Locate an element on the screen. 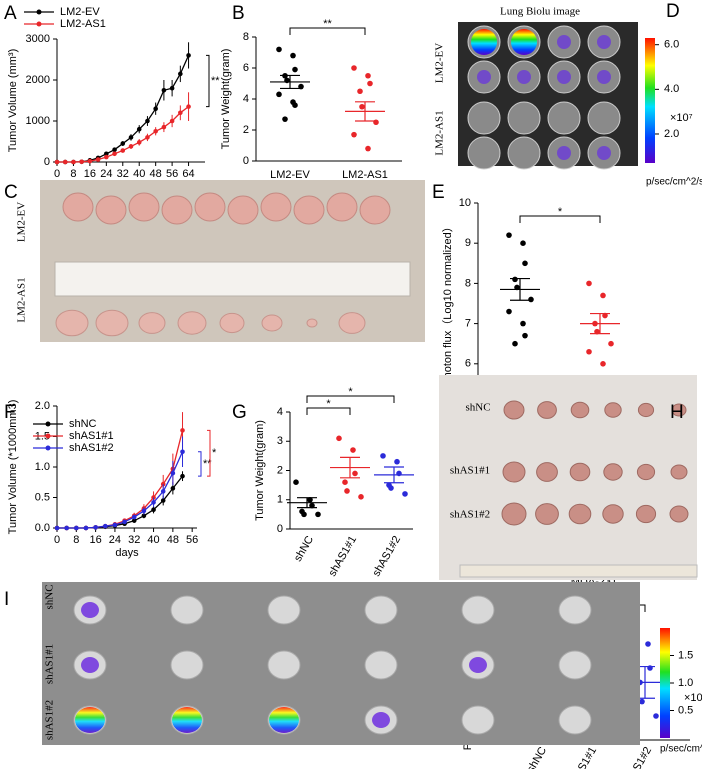 The width and height of the screenshot is (702, 769). y-tick-label: 2.0 is located at coordinates (42, 406).